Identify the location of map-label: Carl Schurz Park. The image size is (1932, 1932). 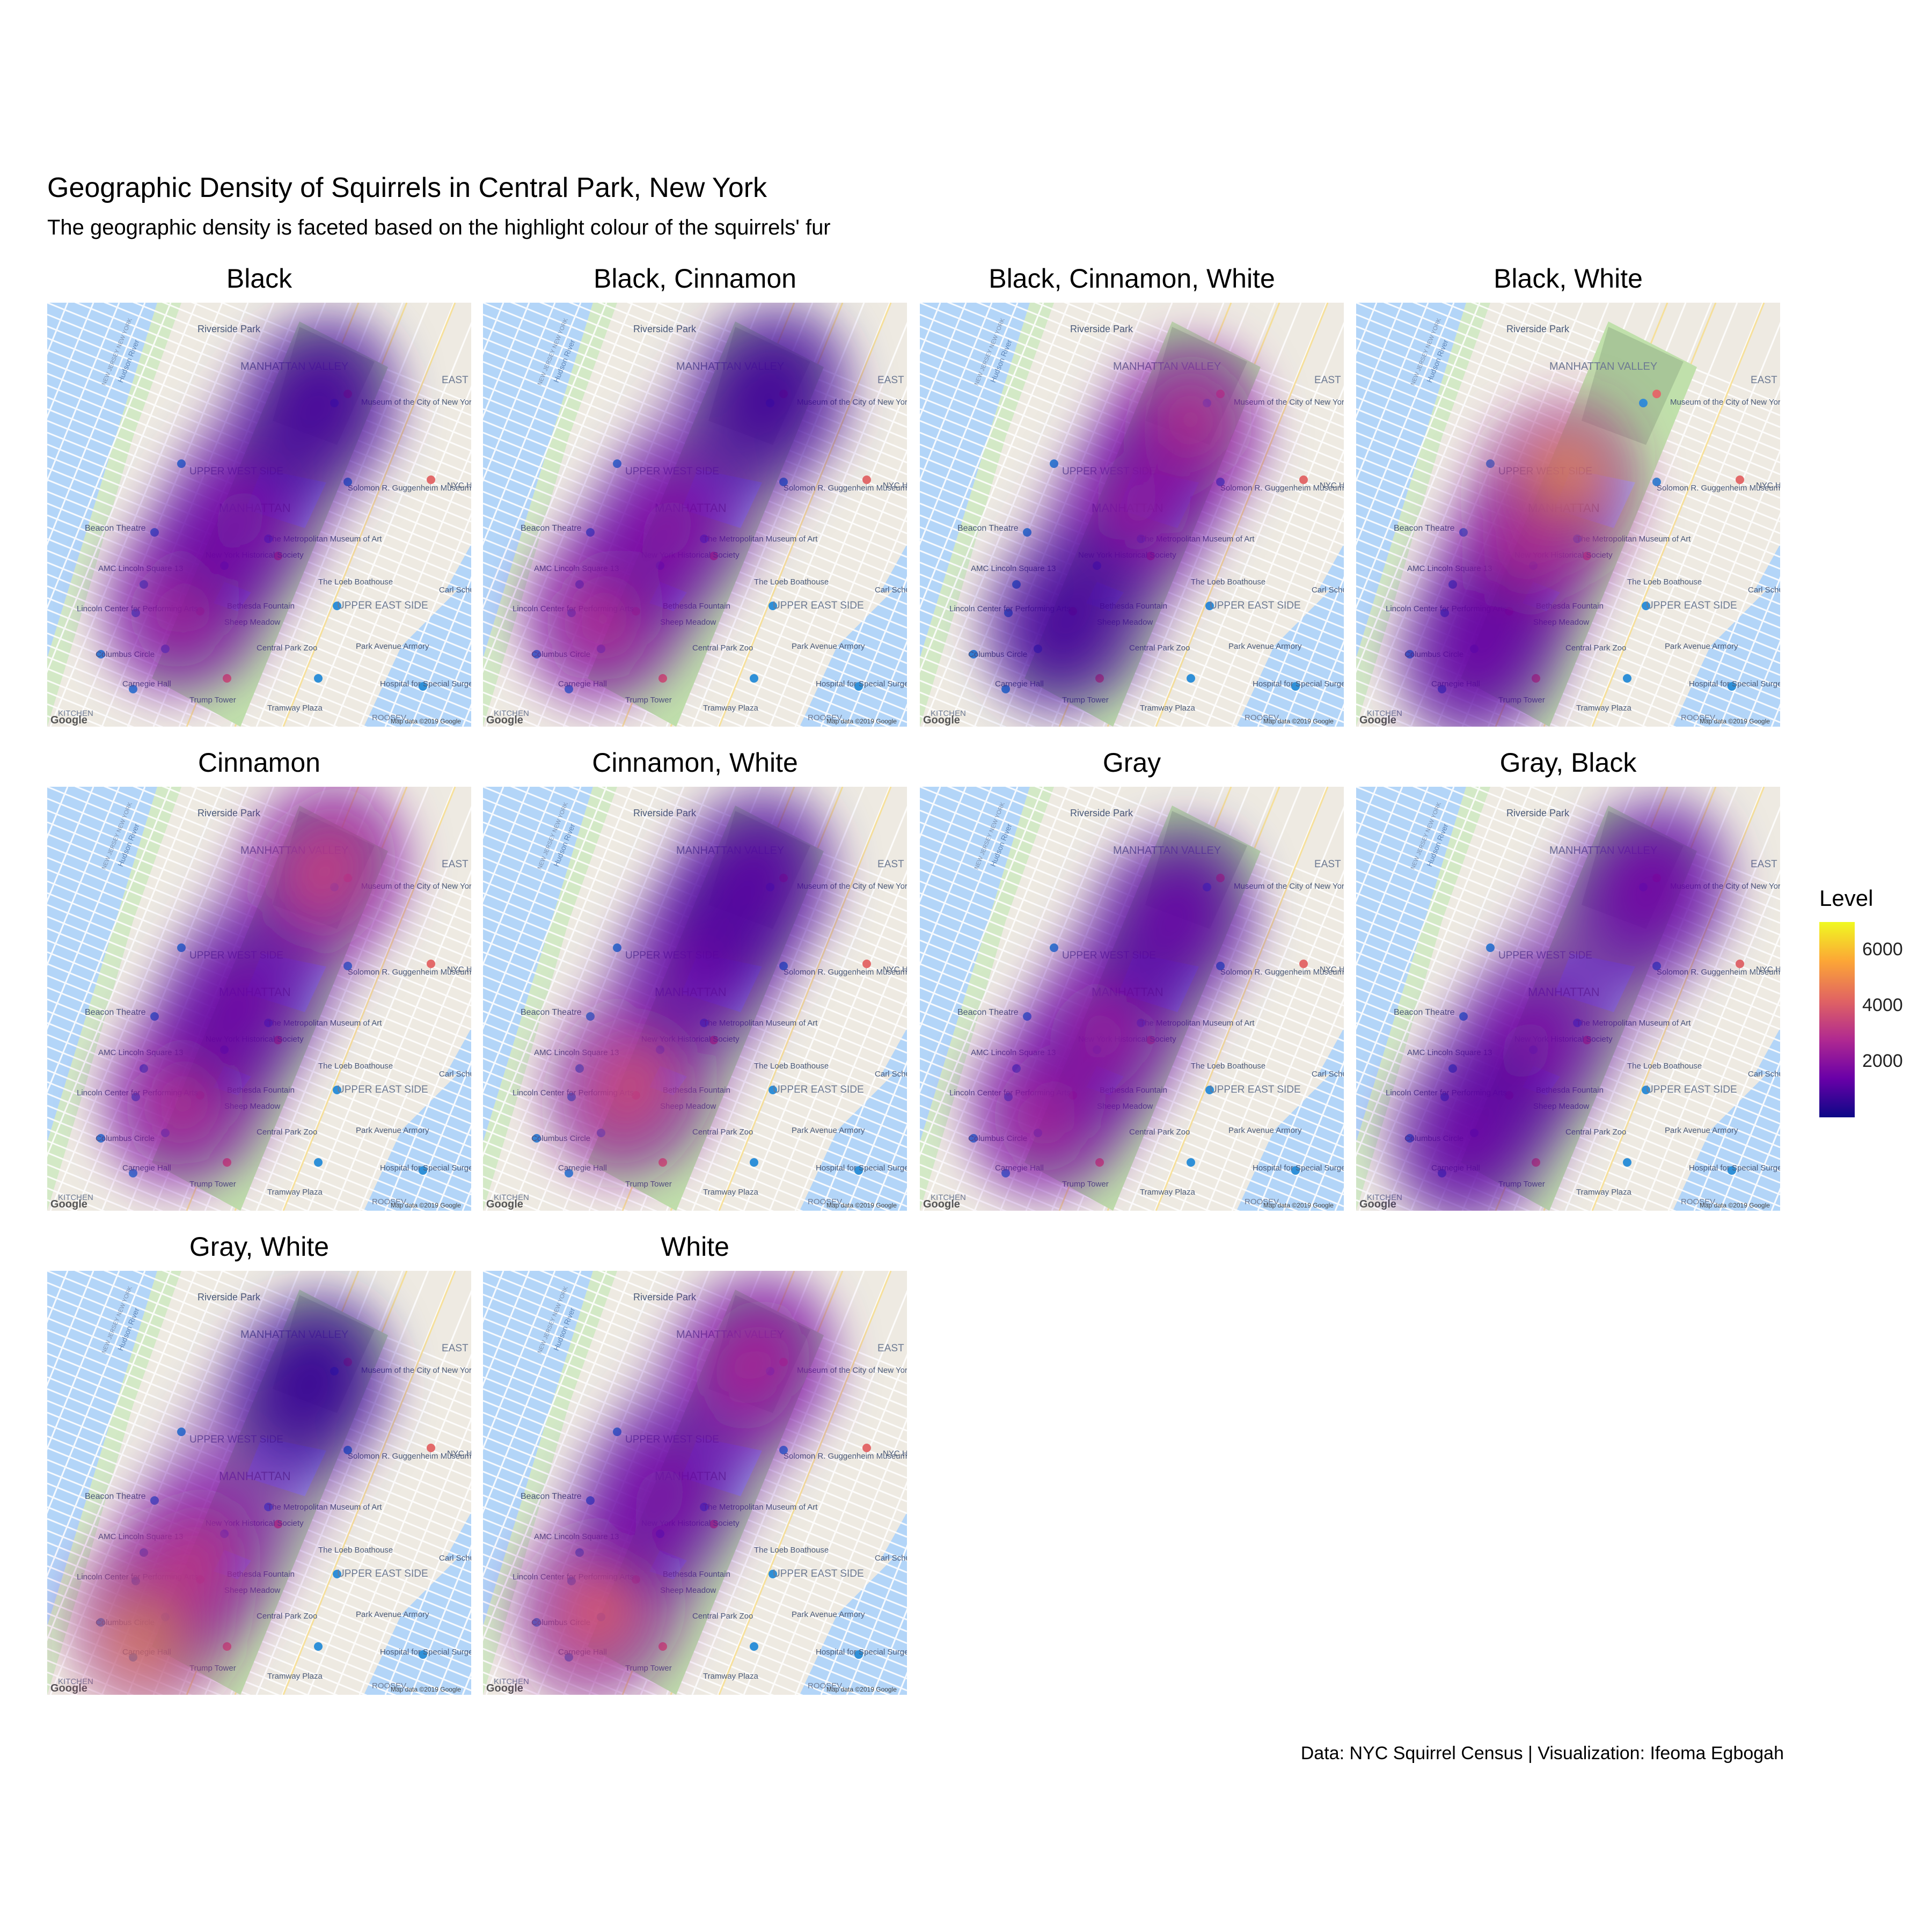
(891, 1074).